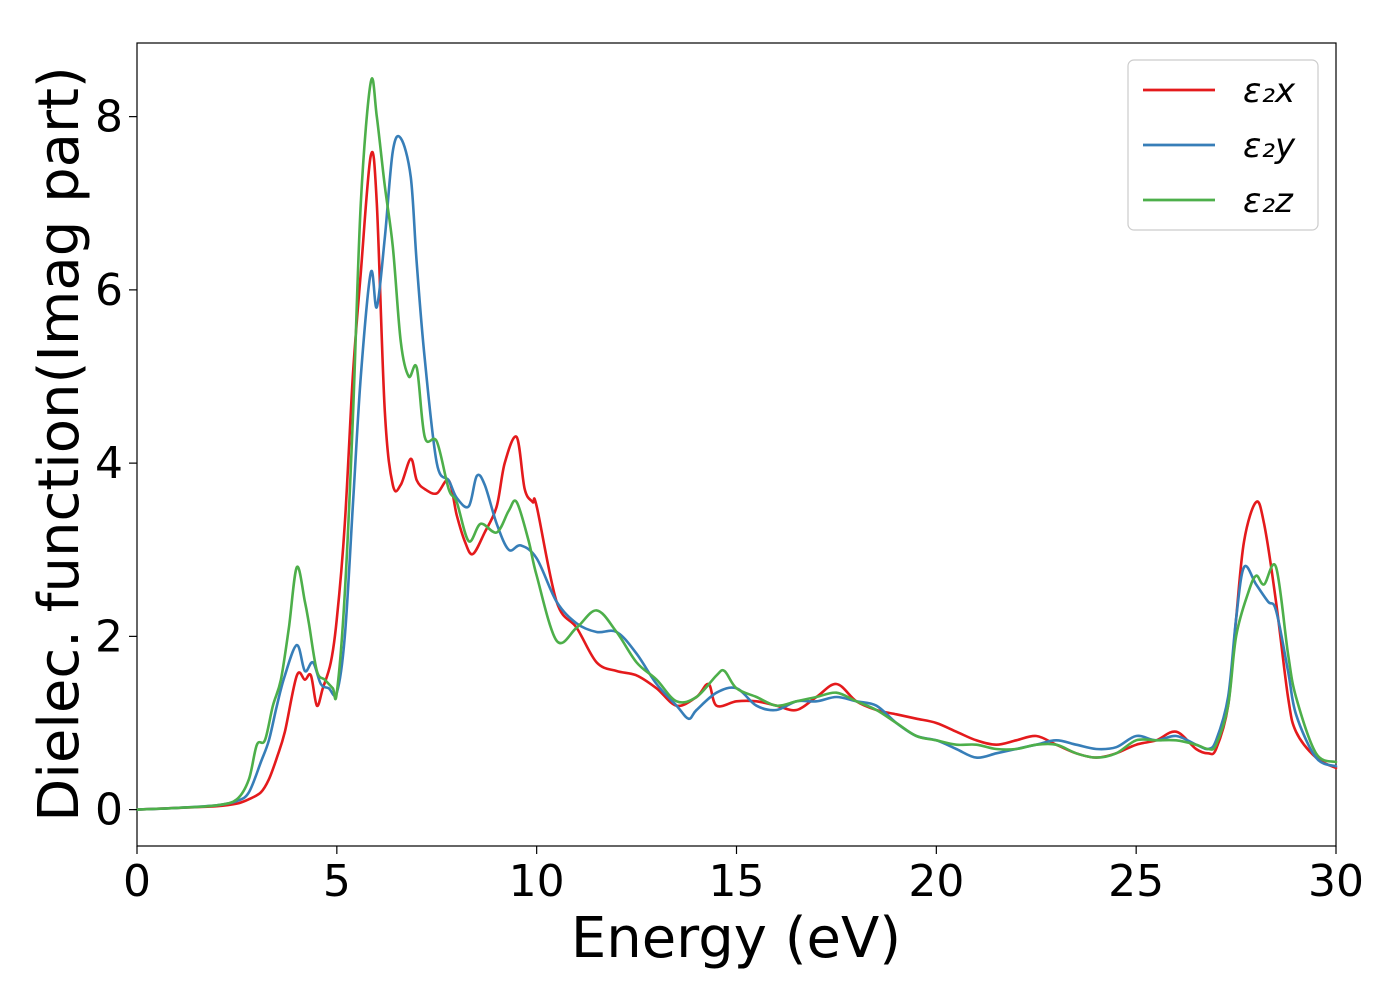  Describe the element at coordinates (1336, 881) in the screenshot. I see `x-tick-label: 30` at that location.